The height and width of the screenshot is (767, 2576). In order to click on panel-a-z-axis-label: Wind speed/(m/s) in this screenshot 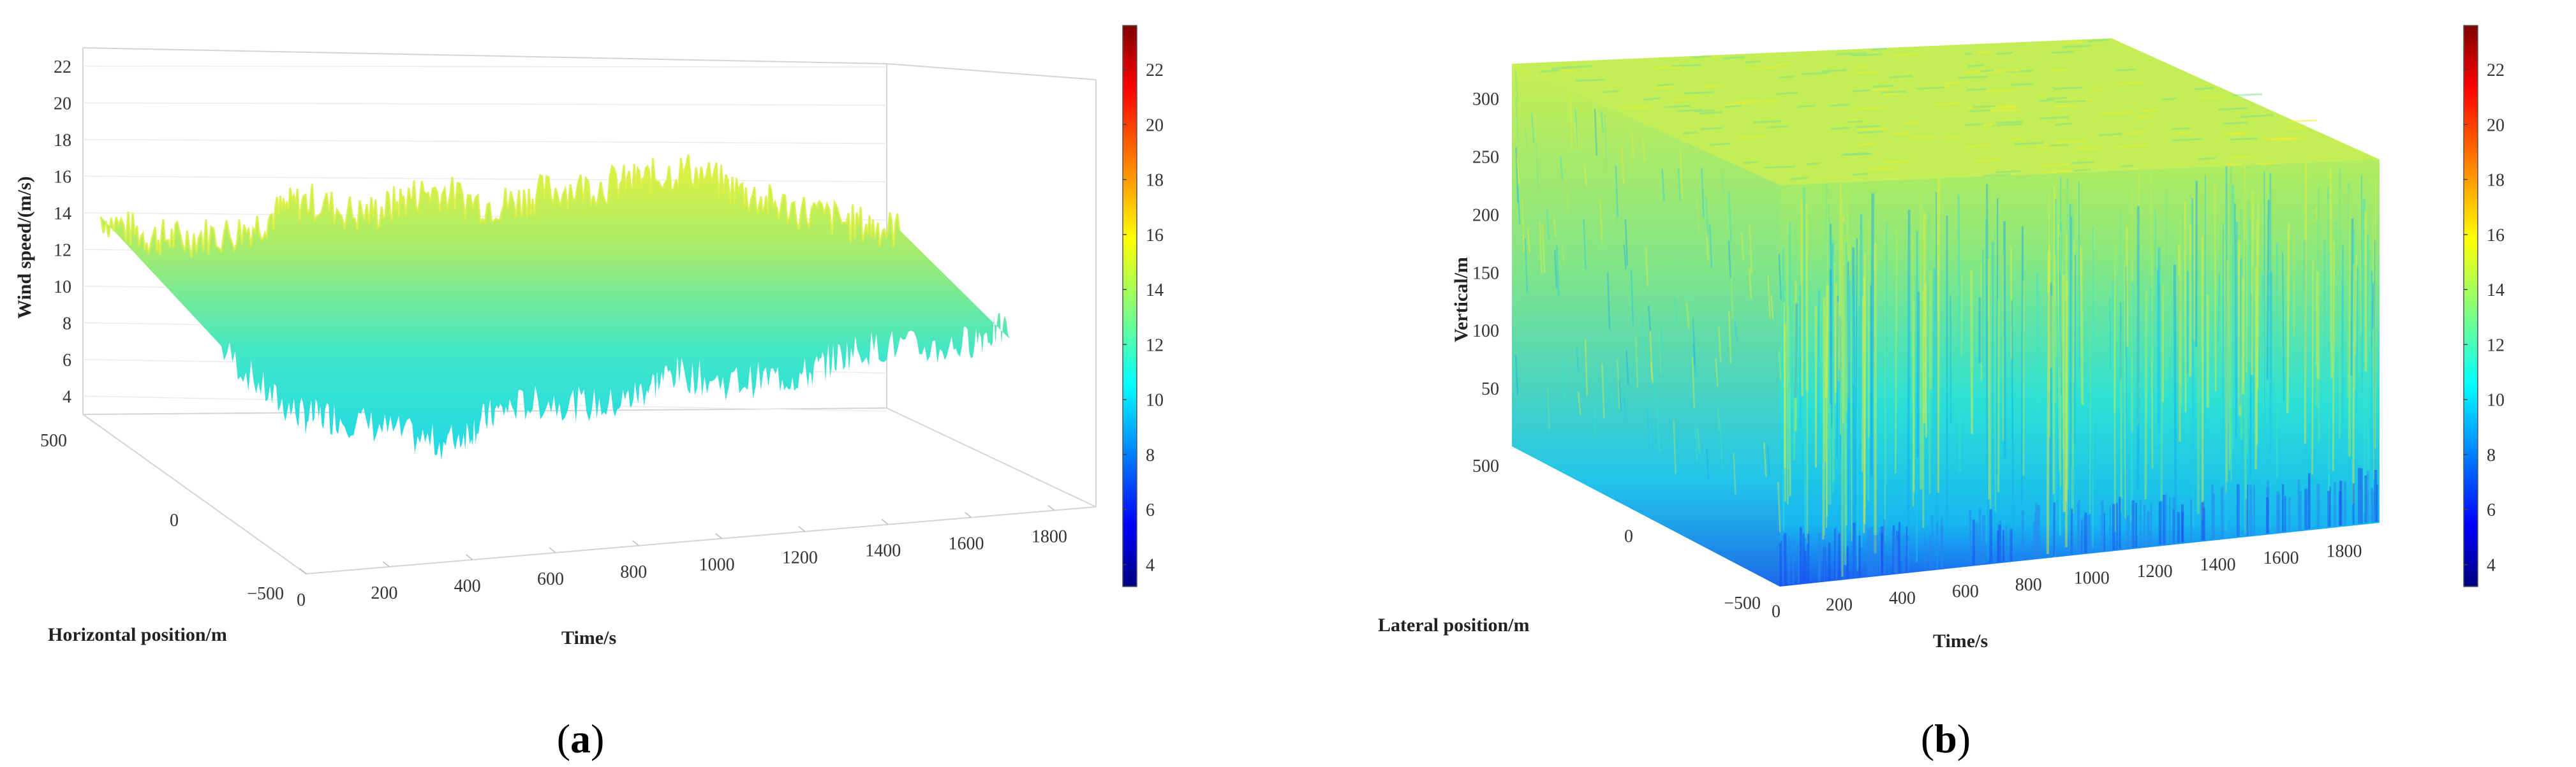, I will do `click(24, 247)`.